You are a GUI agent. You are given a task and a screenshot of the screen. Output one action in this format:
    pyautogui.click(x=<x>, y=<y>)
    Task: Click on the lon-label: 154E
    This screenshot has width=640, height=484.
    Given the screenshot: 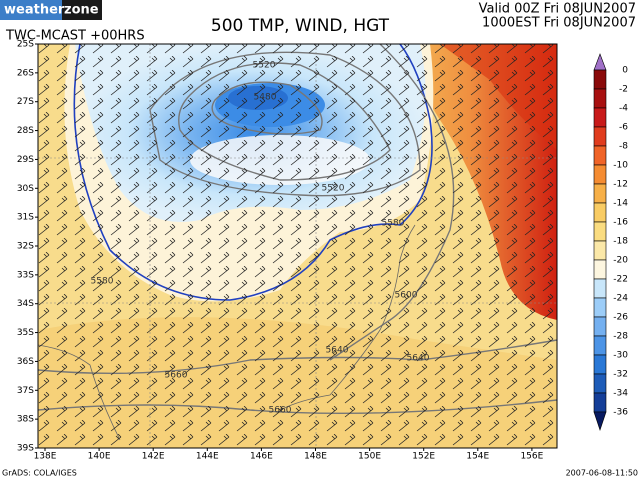 What is the action you would take?
    pyautogui.click(x=477, y=457)
    